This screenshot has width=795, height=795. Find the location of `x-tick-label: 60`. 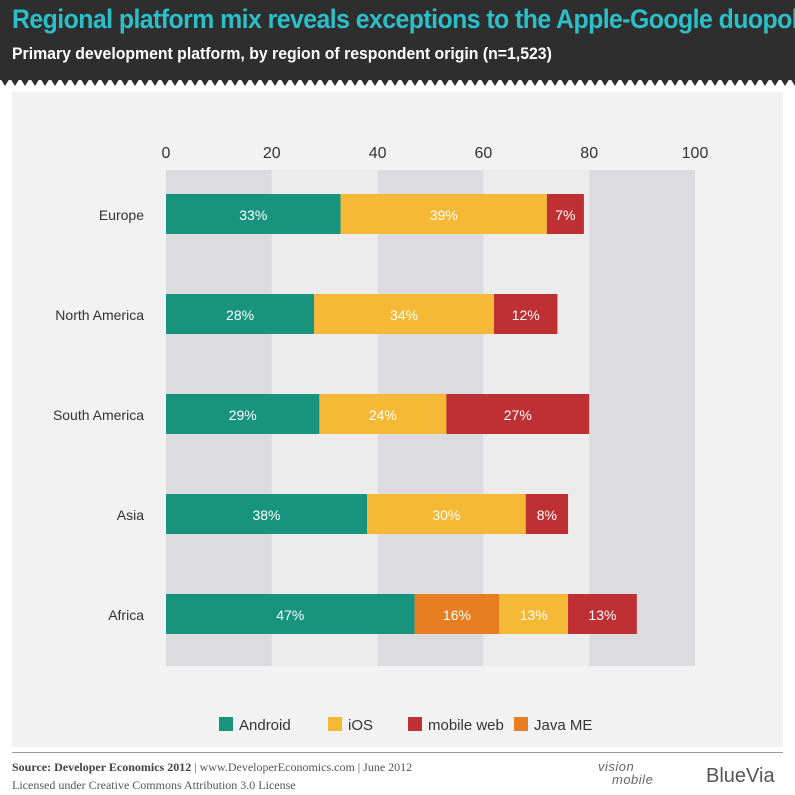

x-tick-label: 60 is located at coordinates (484, 153).